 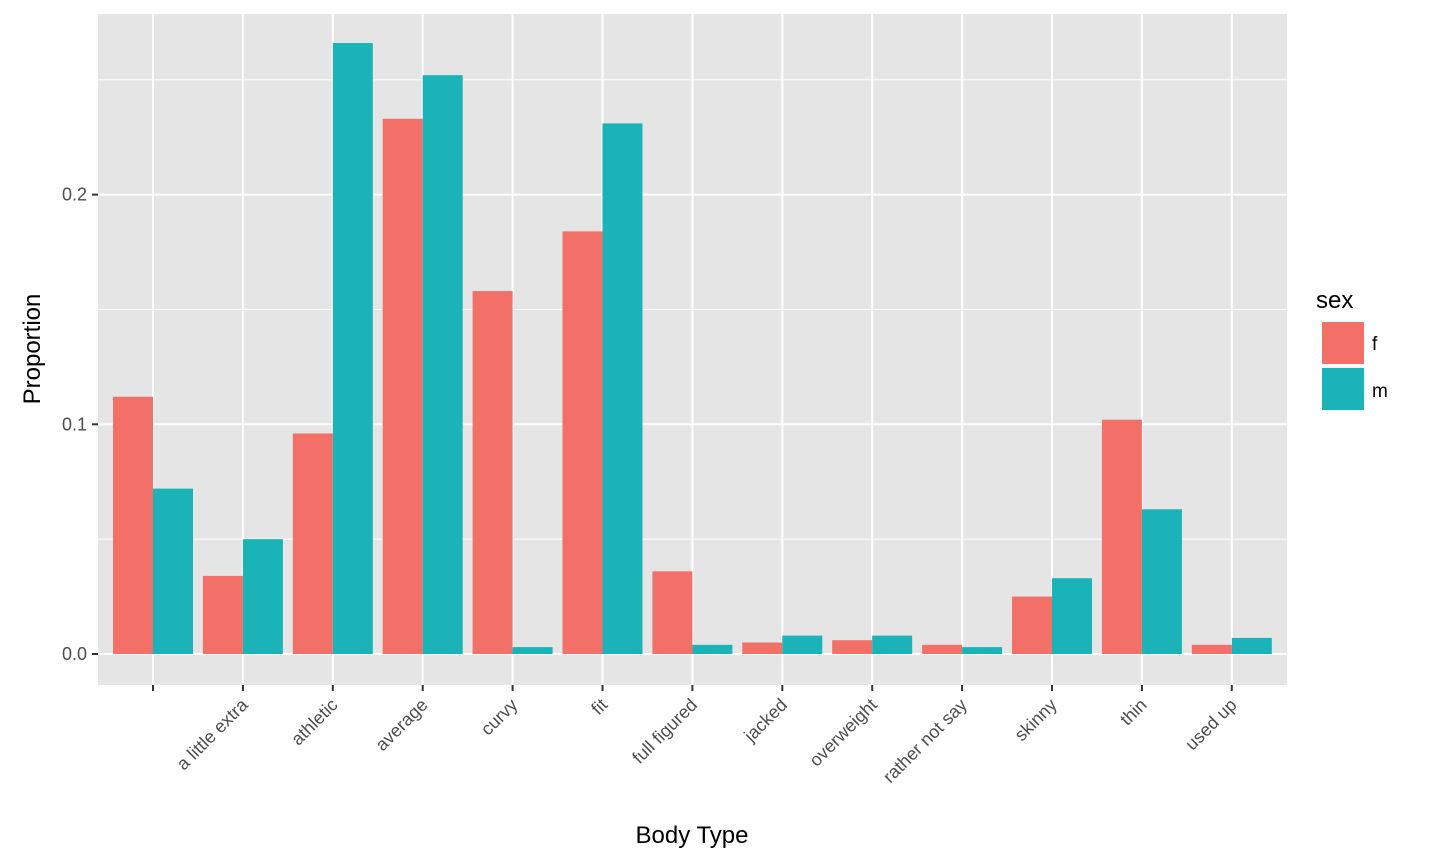 I want to click on y-axis-title: Proportion, so click(x=32, y=349).